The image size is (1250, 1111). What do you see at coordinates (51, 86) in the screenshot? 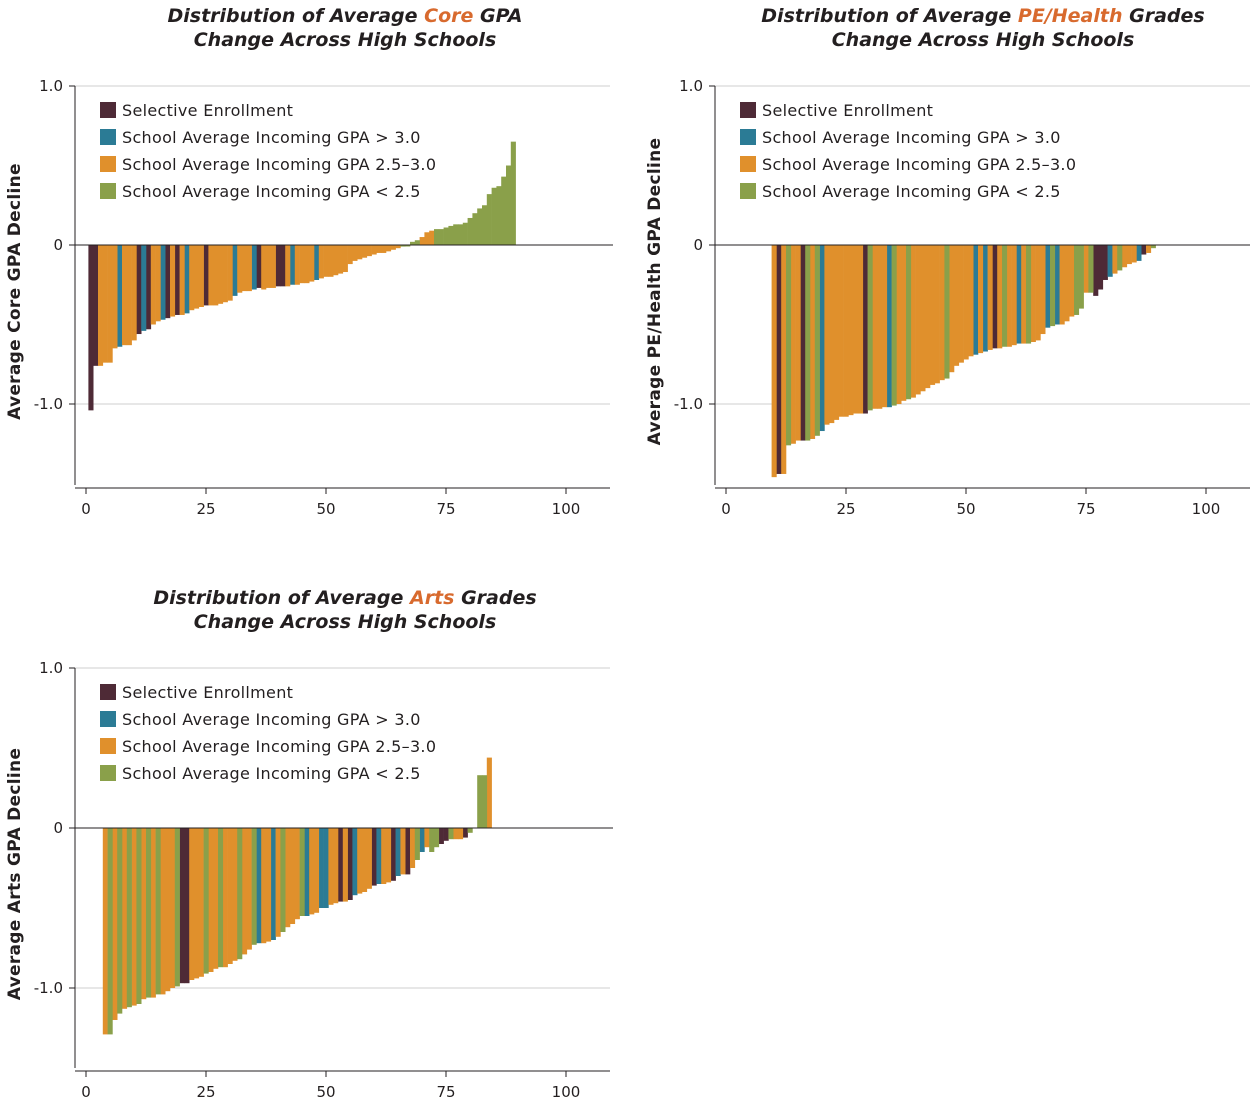
I see `y-tick-label: 1.0` at bounding box center [51, 86].